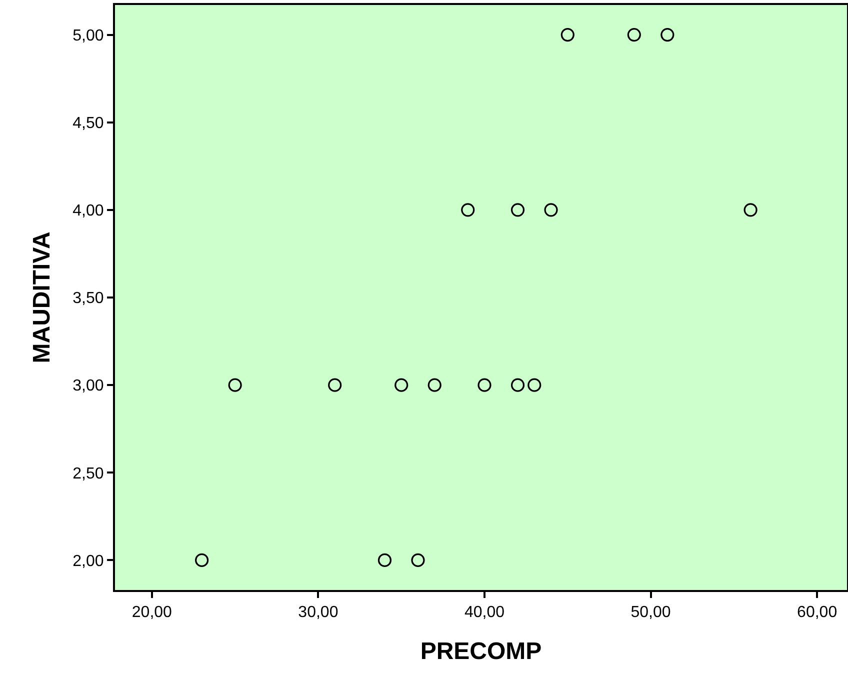 The width and height of the screenshot is (848, 683). Describe the element at coordinates (484, 613) in the screenshot. I see `x-tick-label: 40,00` at that location.